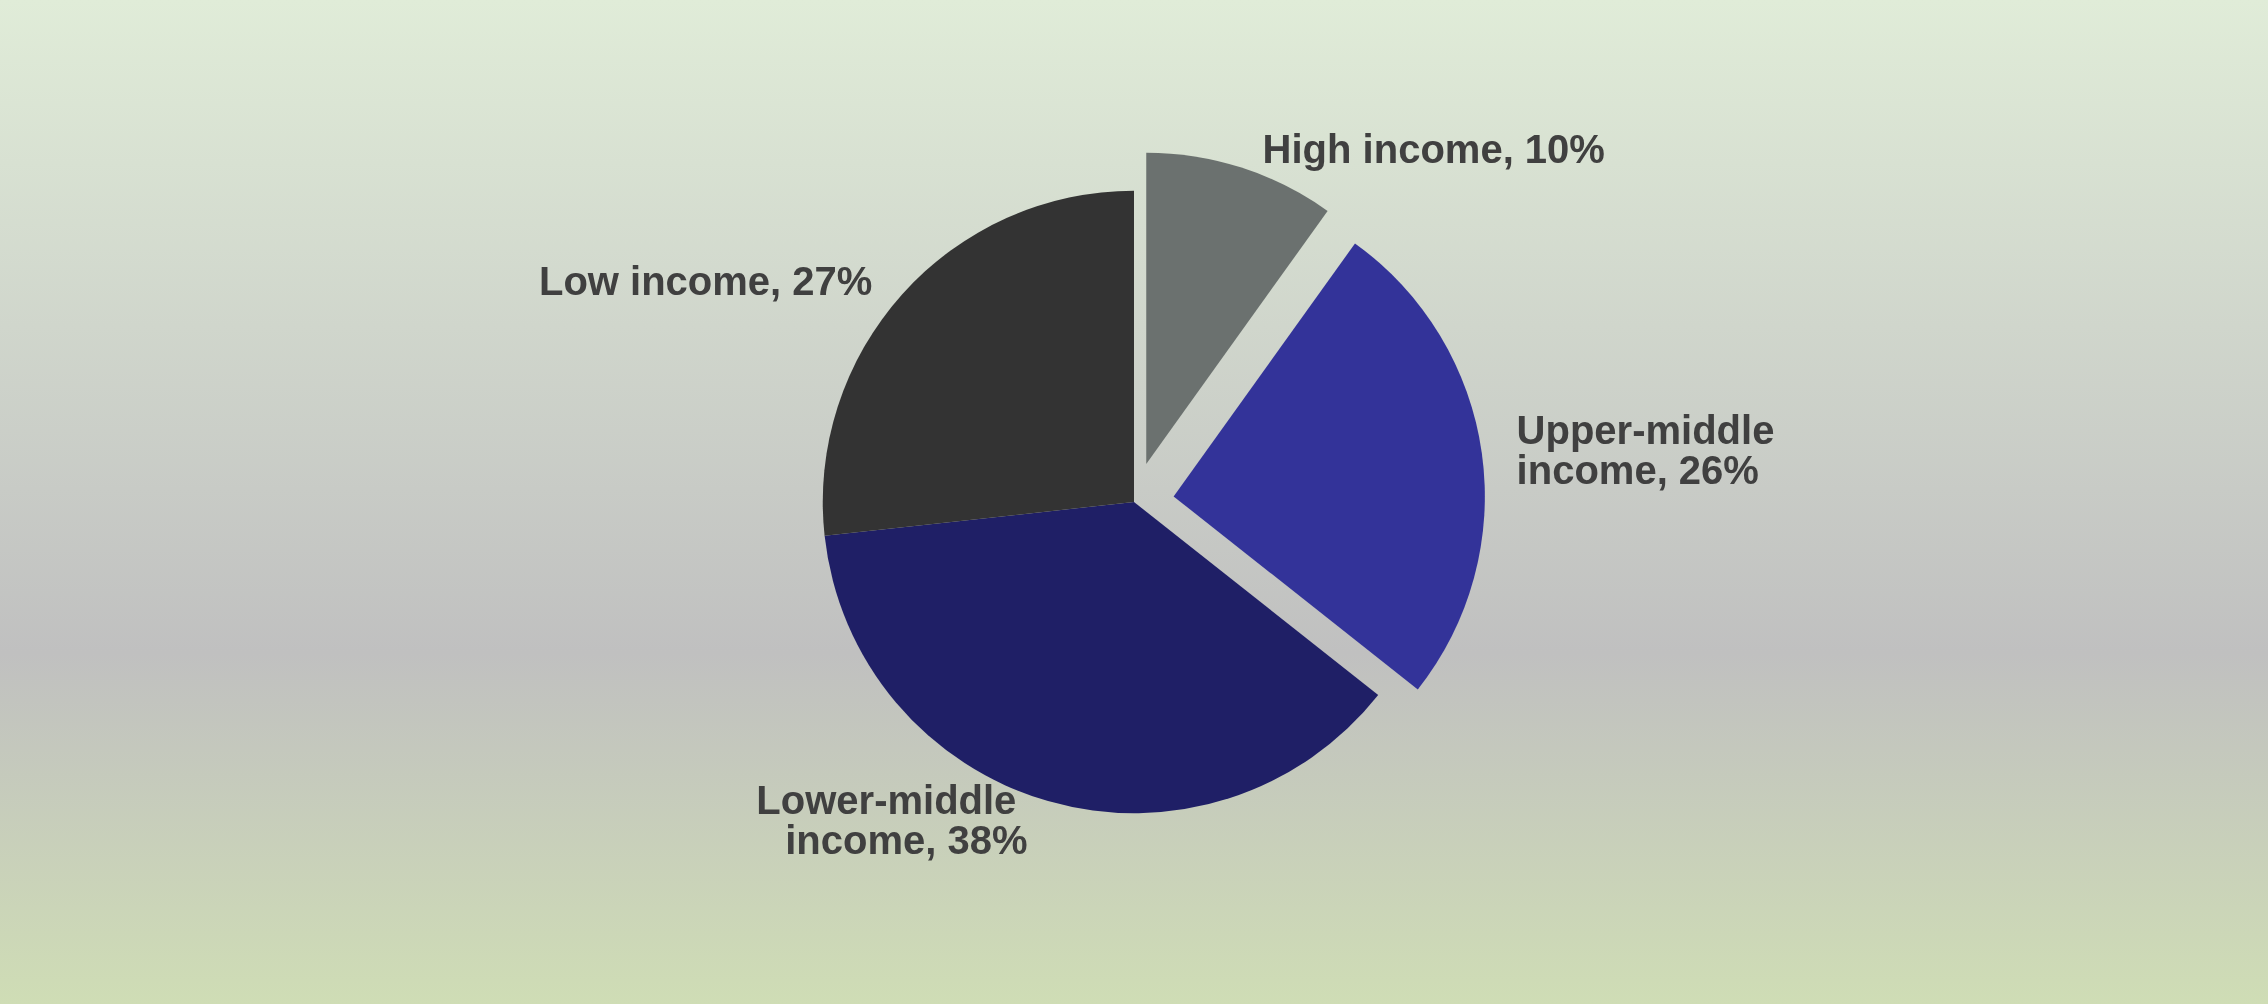 This screenshot has height=1004, width=2268. What do you see at coordinates (1433, 148) in the screenshot?
I see `slice-label: High income, 10%` at bounding box center [1433, 148].